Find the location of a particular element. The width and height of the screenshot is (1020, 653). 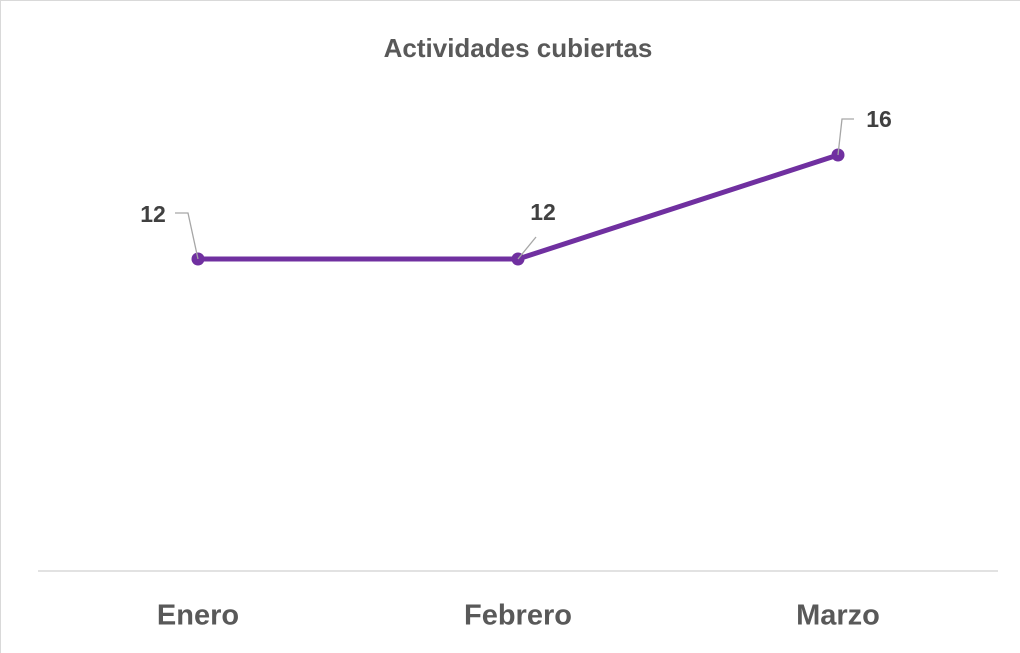

x-tick-label: Febrero is located at coordinates (518, 616).